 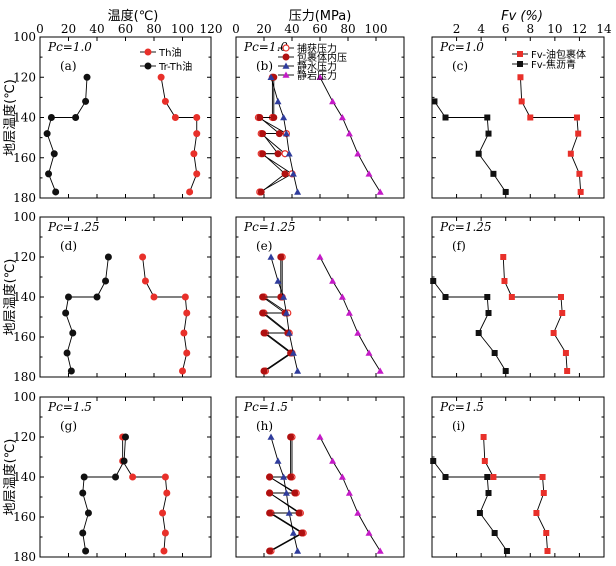 I want to click on pc-label: Pc=1.0, so click(x=461, y=47).